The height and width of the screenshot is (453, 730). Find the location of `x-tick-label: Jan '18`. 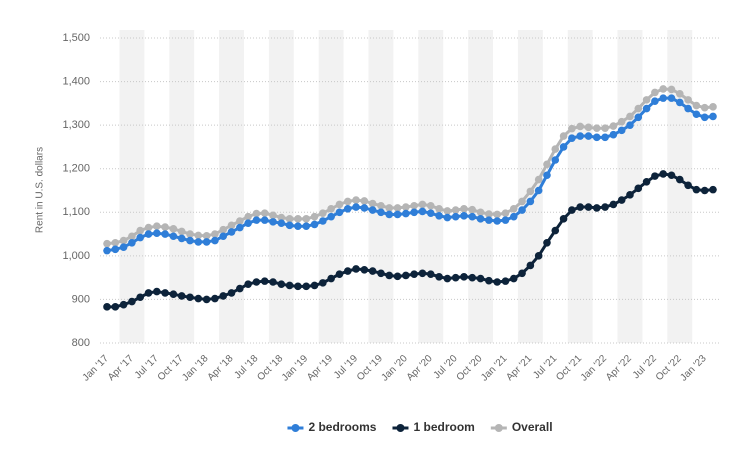

x-tick-label: Jan '18 is located at coordinates (195, 368).